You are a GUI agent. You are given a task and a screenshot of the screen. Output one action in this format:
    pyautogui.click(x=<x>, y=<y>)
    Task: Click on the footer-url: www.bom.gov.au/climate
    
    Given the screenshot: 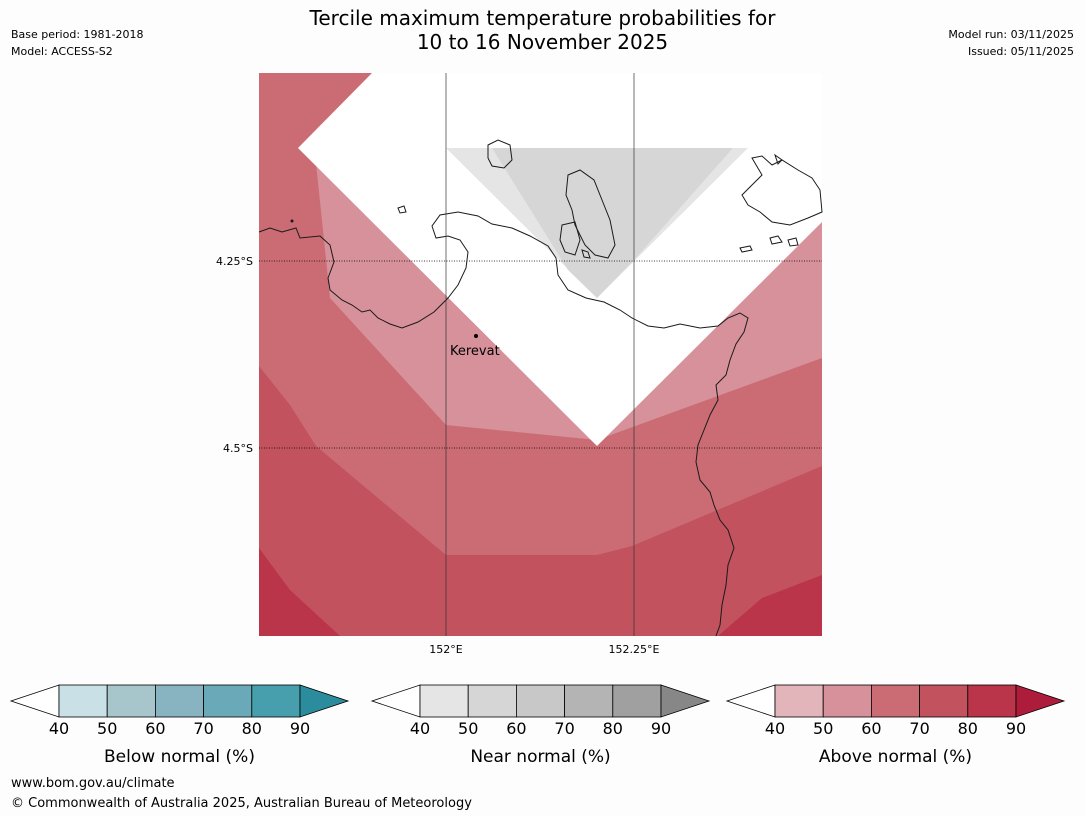 What is the action you would take?
    pyautogui.click(x=93, y=783)
    